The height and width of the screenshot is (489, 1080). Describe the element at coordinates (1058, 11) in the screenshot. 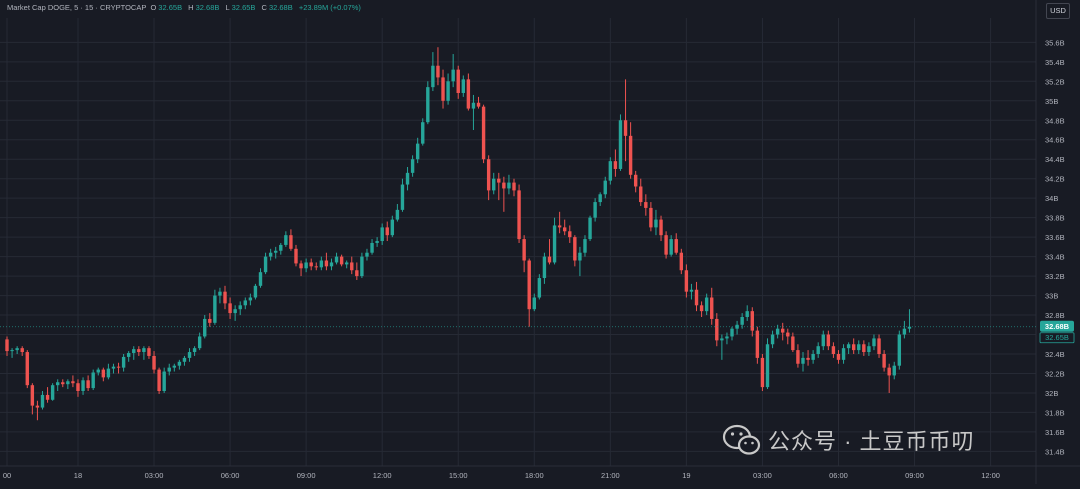

I see `currency-button: USD` at that location.